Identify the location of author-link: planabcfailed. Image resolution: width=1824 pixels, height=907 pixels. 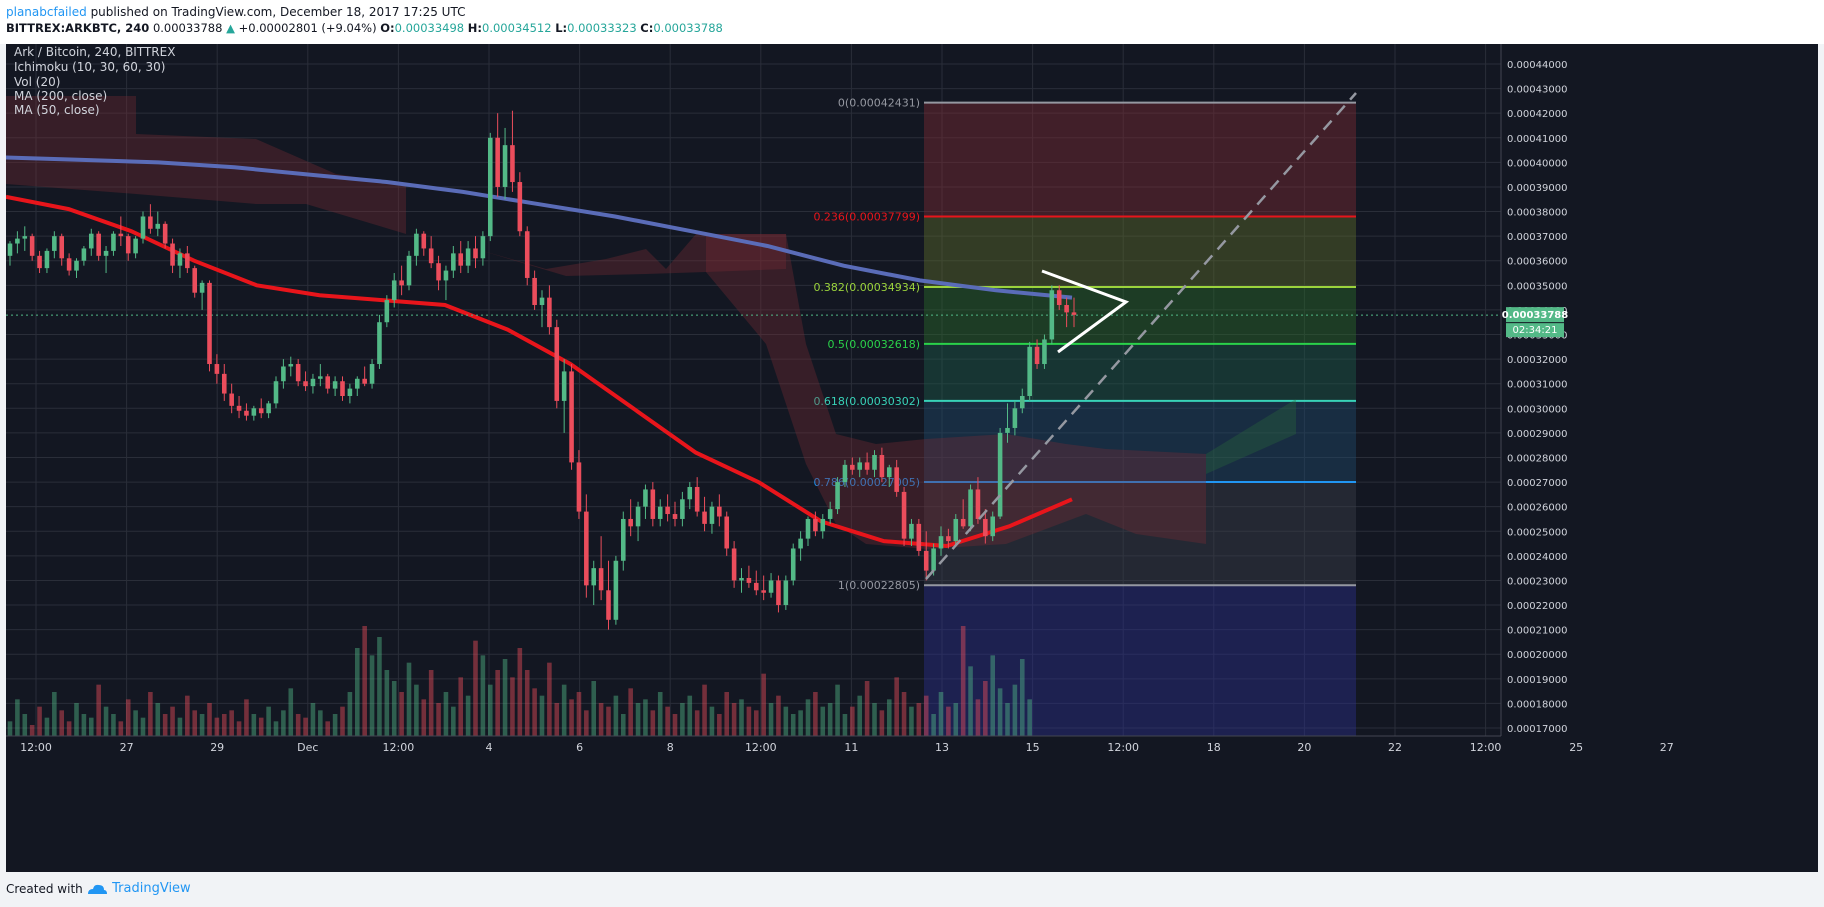
(46, 12).